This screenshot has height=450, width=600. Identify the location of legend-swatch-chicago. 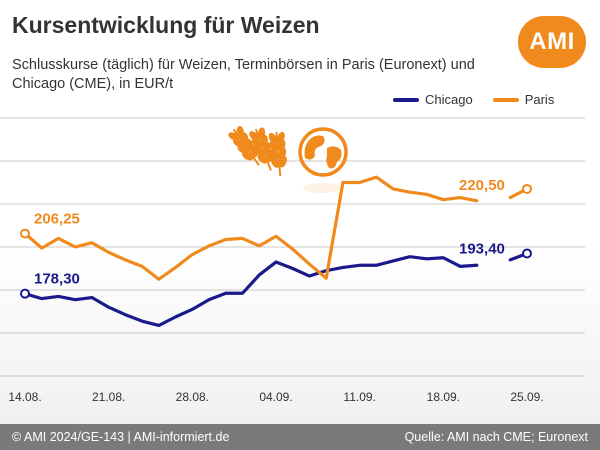
(406, 99).